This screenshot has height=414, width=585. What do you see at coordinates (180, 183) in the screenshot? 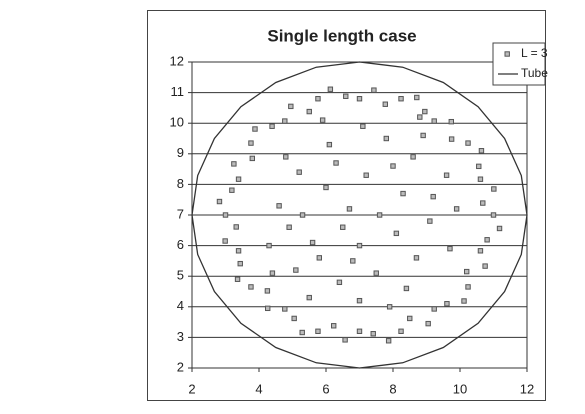
I see `y-tick-label: 8` at bounding box center [180, 183].